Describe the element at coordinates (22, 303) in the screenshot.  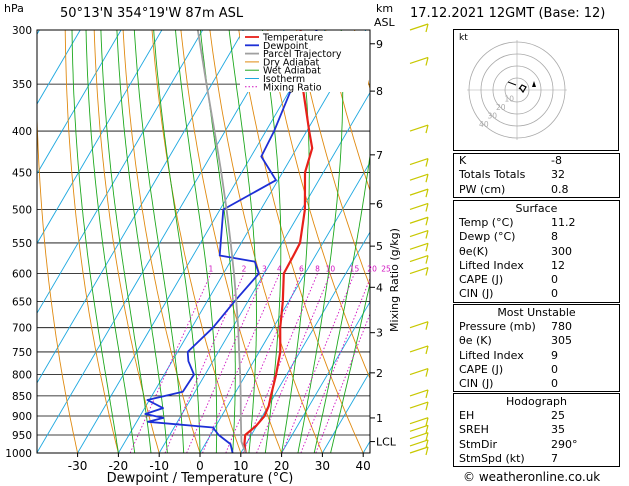
I see `pressure-tick-label: 650` at that location.